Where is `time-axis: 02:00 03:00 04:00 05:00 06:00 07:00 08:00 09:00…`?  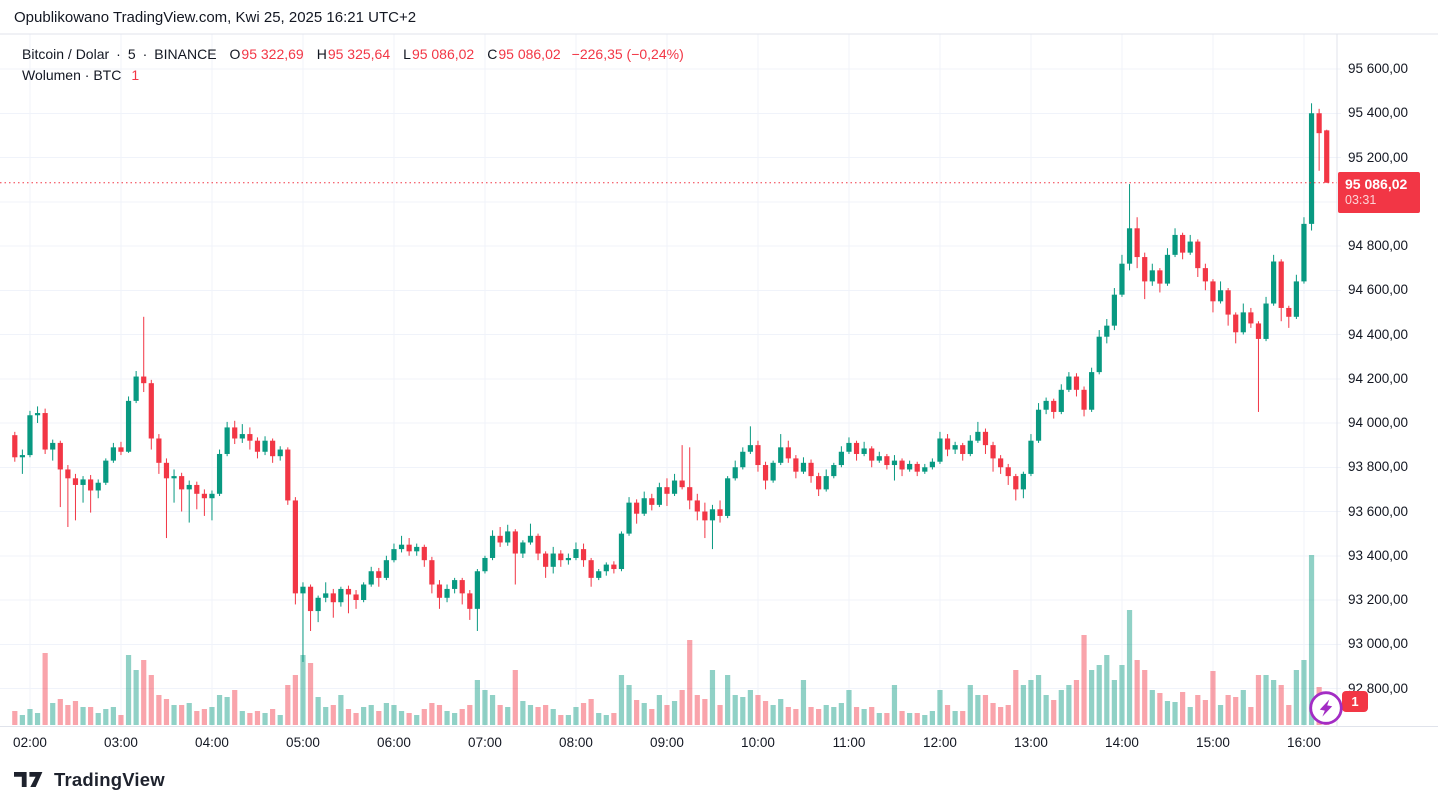 time-axis: 02:00 03:00 04:00 05:00 06:00 07:00 08:00 09:00… is located at coordinates (719, 742).